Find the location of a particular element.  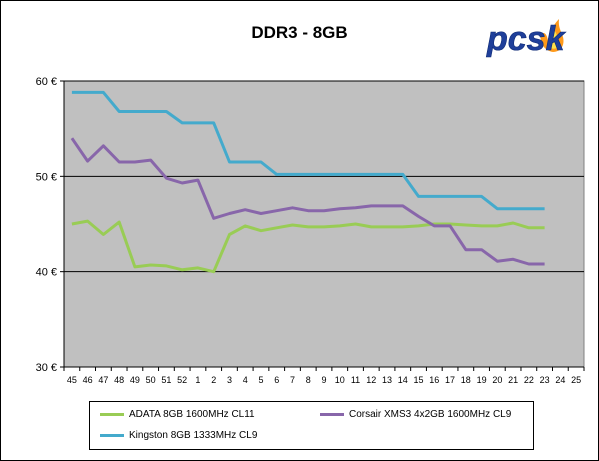

chart-title: DDR3 - 8GB is located at coordinates (299, 32).